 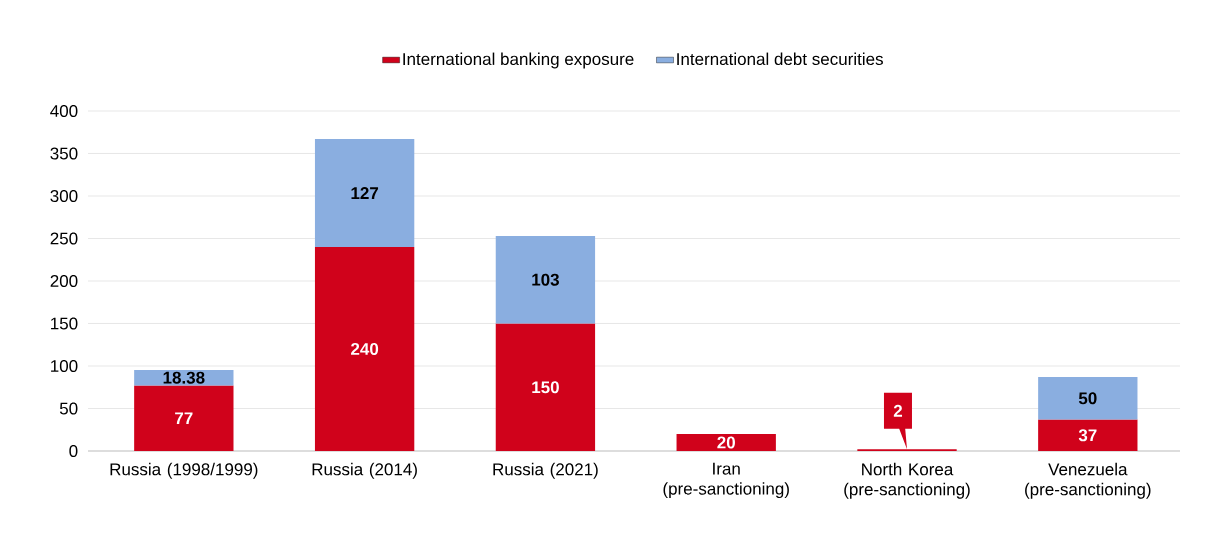 What do you see at coordinates (726, 480) in the screenshot?
I see `x-tick-label: Iran (pre-sanctioning)` at bounding box center [726, 480].